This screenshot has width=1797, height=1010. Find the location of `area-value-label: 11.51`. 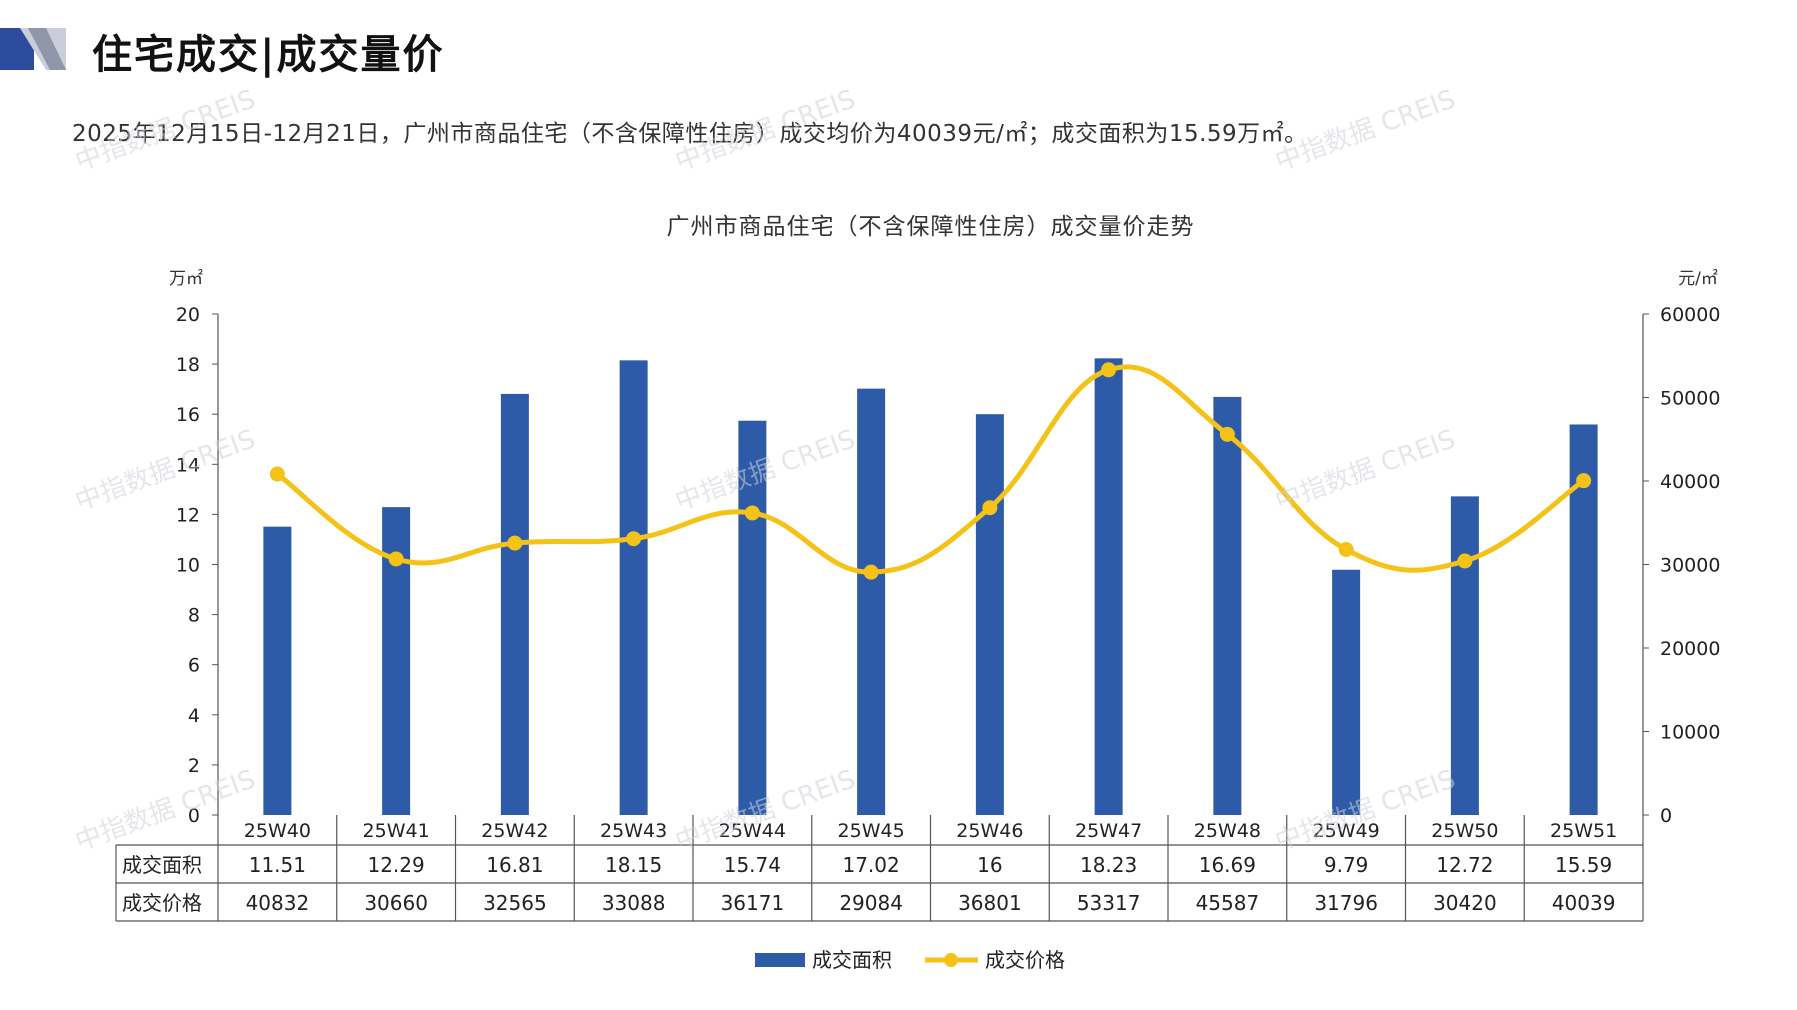

area-value-label: 11.51 is located at coordinates (277, 865).